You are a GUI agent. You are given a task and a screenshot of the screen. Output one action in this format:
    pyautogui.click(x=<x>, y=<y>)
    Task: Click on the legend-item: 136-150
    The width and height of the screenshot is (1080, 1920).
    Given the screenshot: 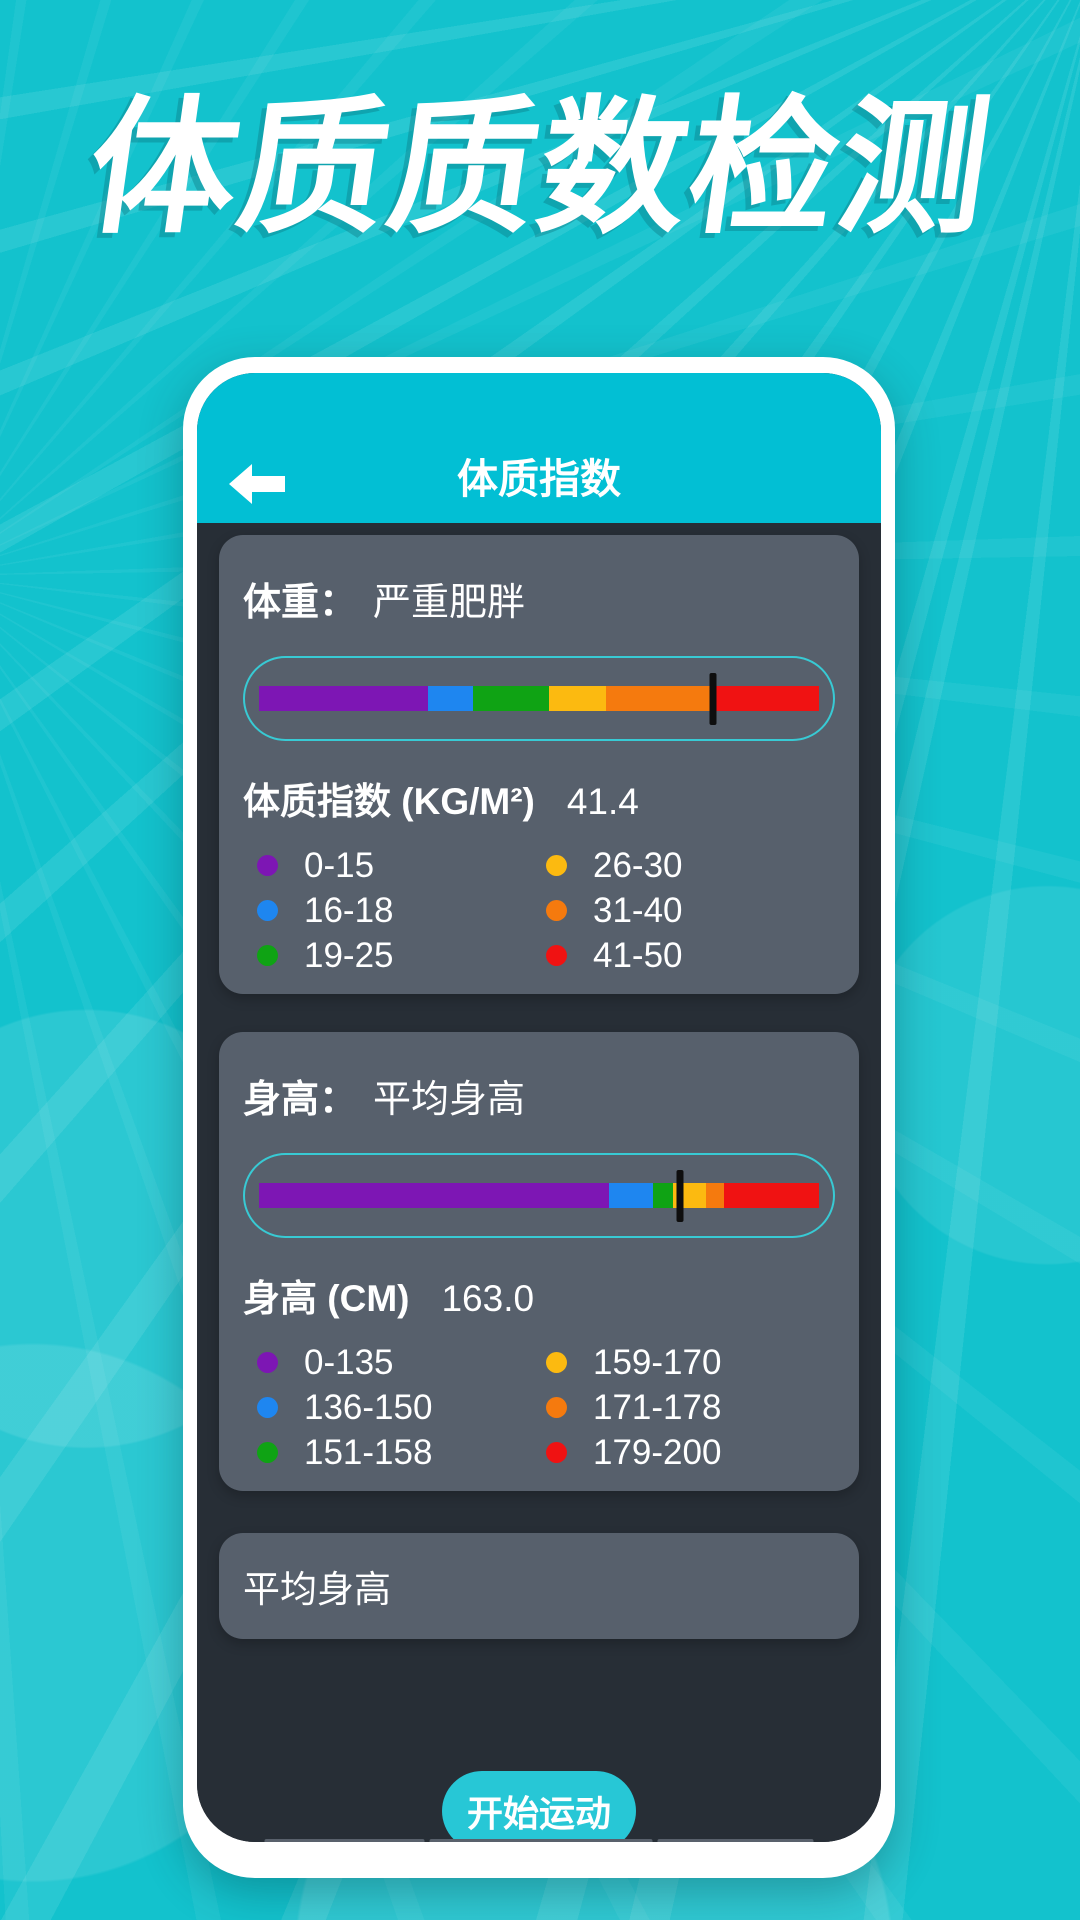 What is the action you would take?
    pyautogui.click(x=401, y=1407)
    